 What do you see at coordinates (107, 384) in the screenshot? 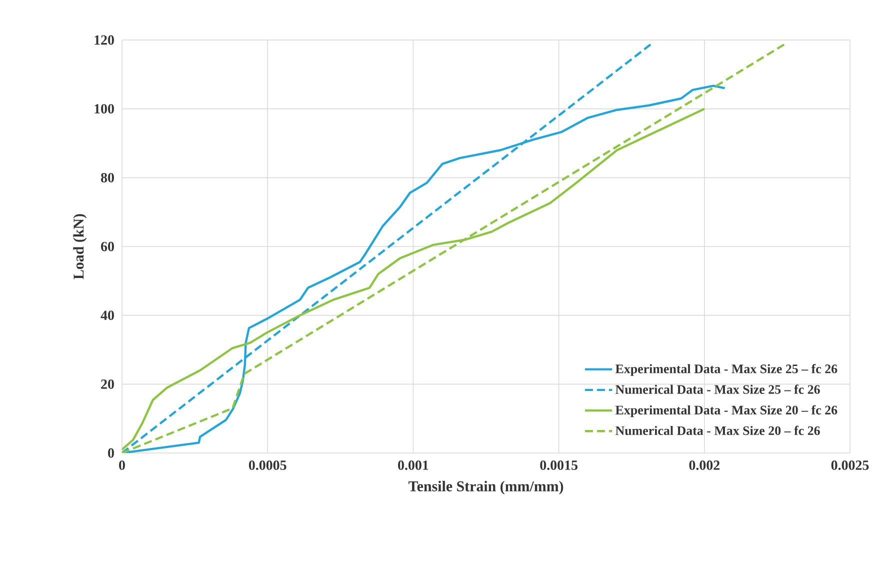
I see `y-tick-label: 20` at bounding box center [107, 384].